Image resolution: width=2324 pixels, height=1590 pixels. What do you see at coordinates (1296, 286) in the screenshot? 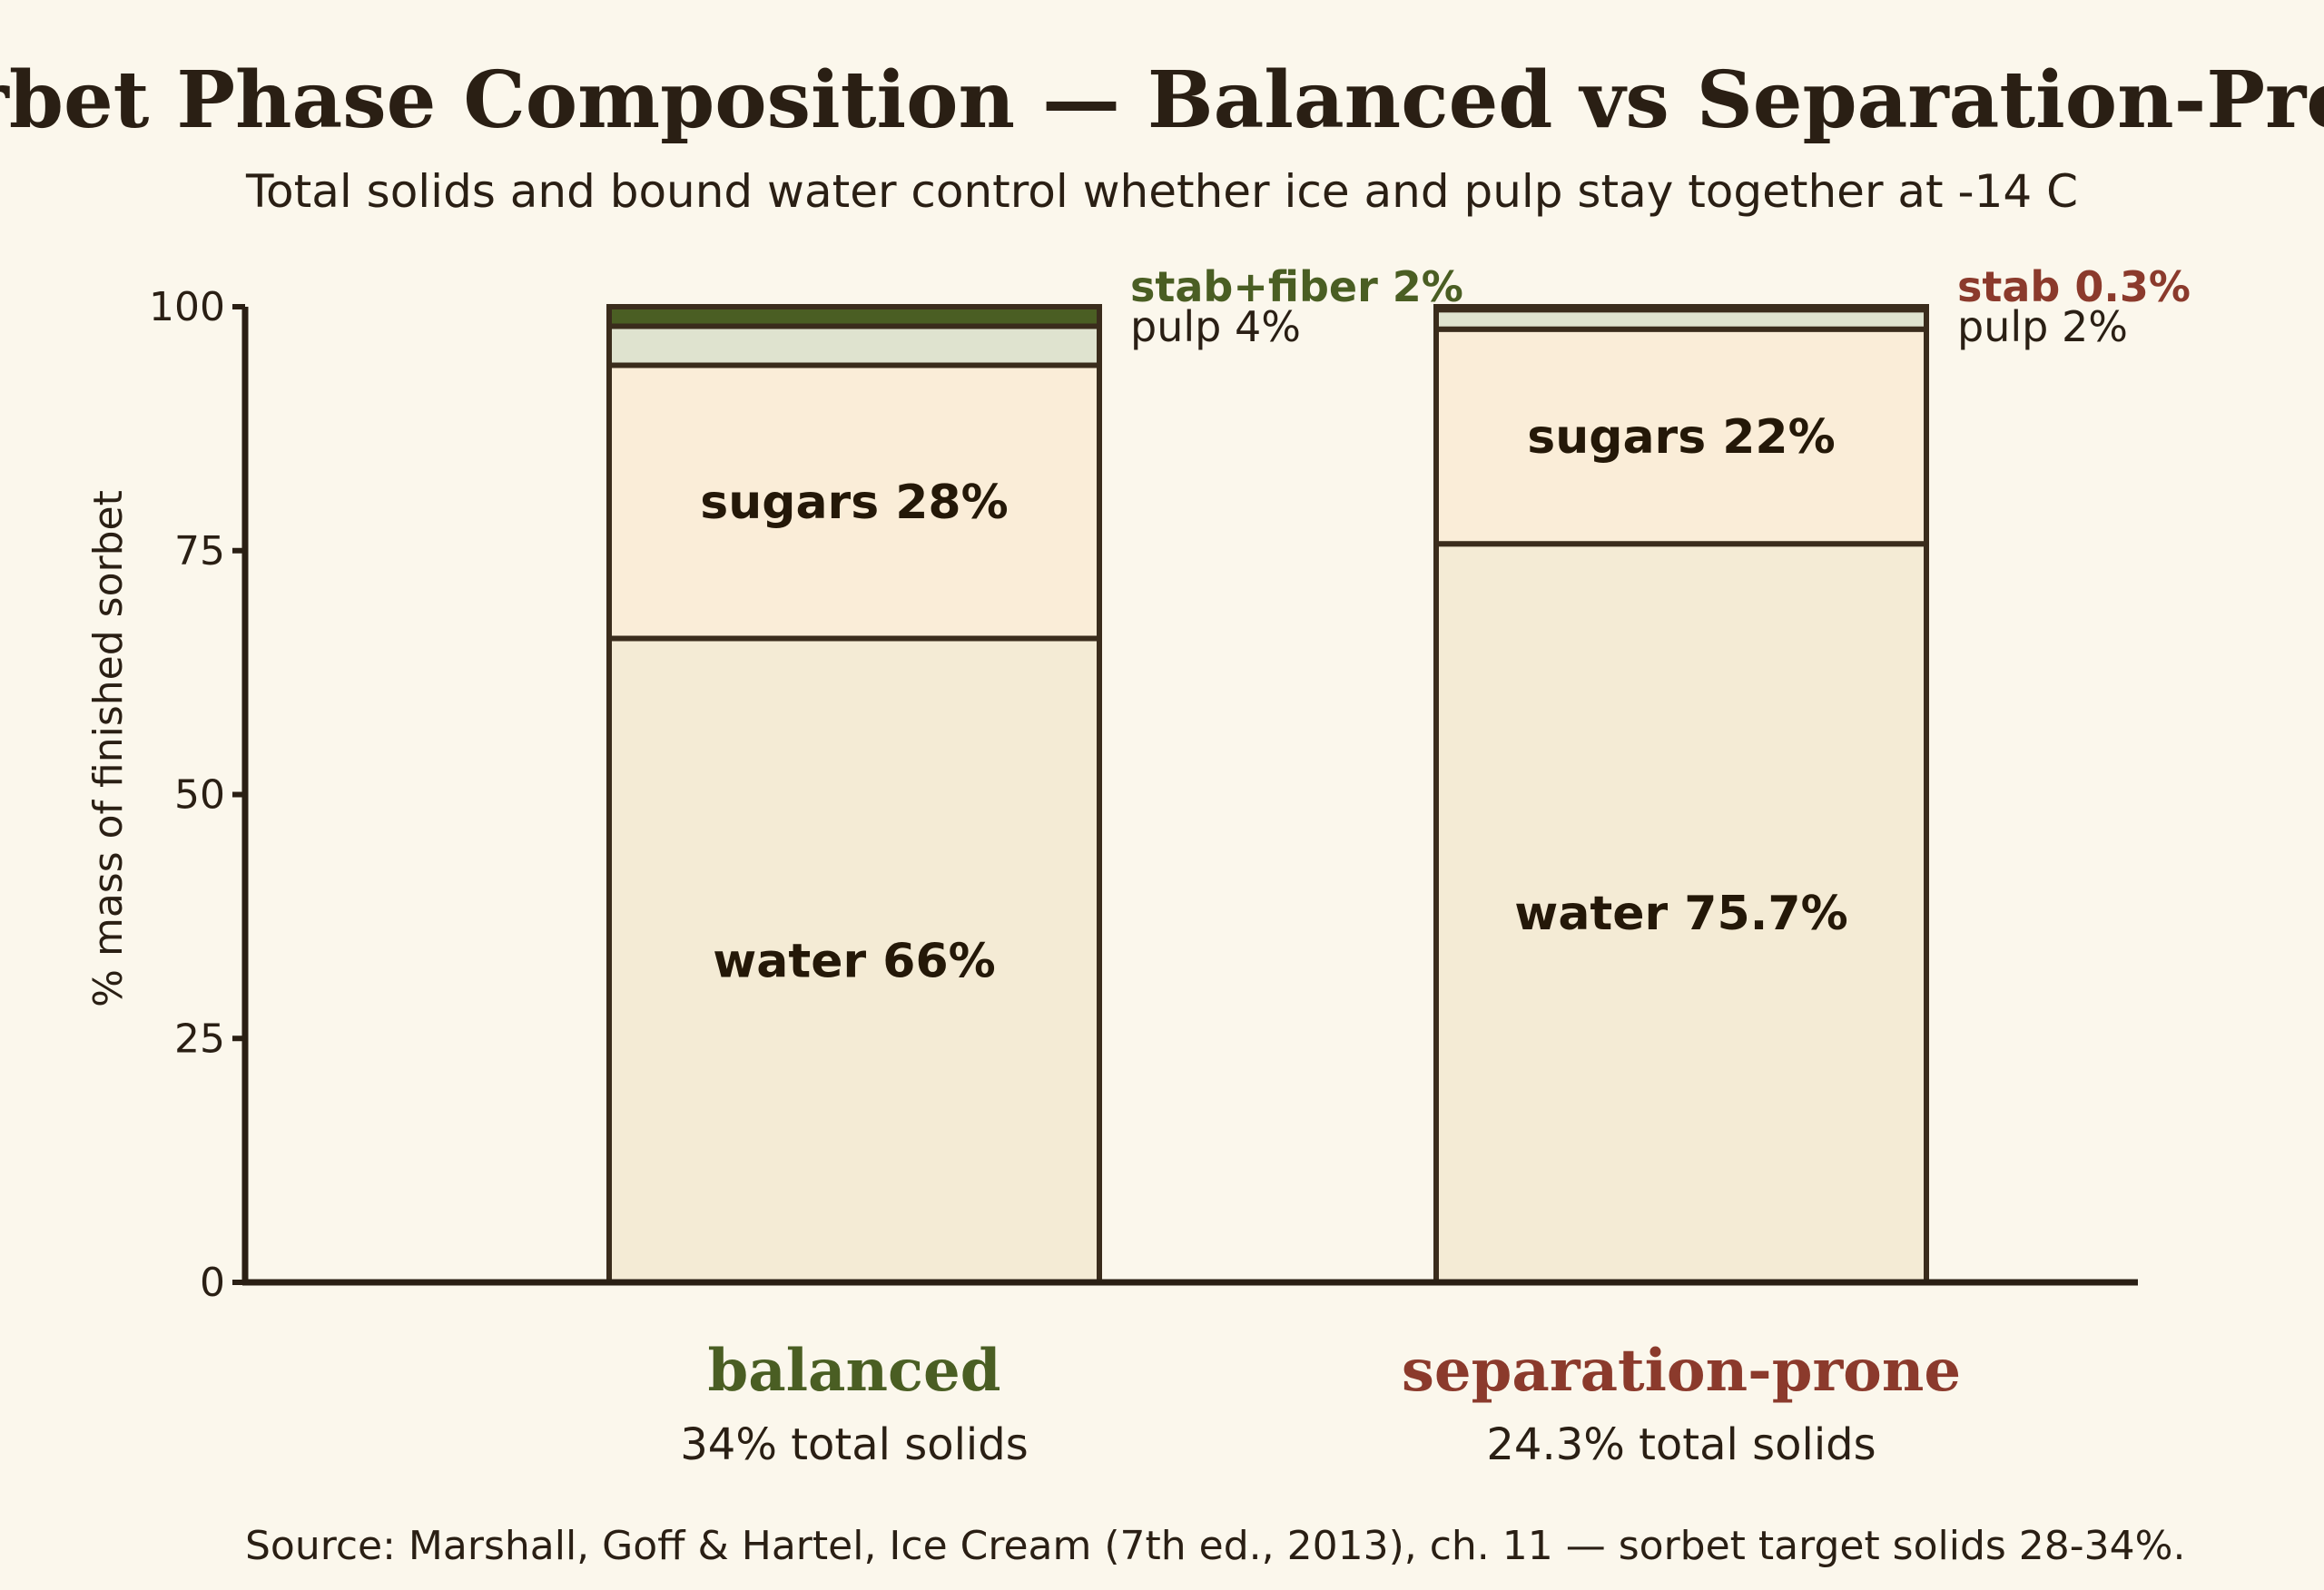
I see `segment-label-stab: stab+fiber 2%` at bounding box center [1296, 286].